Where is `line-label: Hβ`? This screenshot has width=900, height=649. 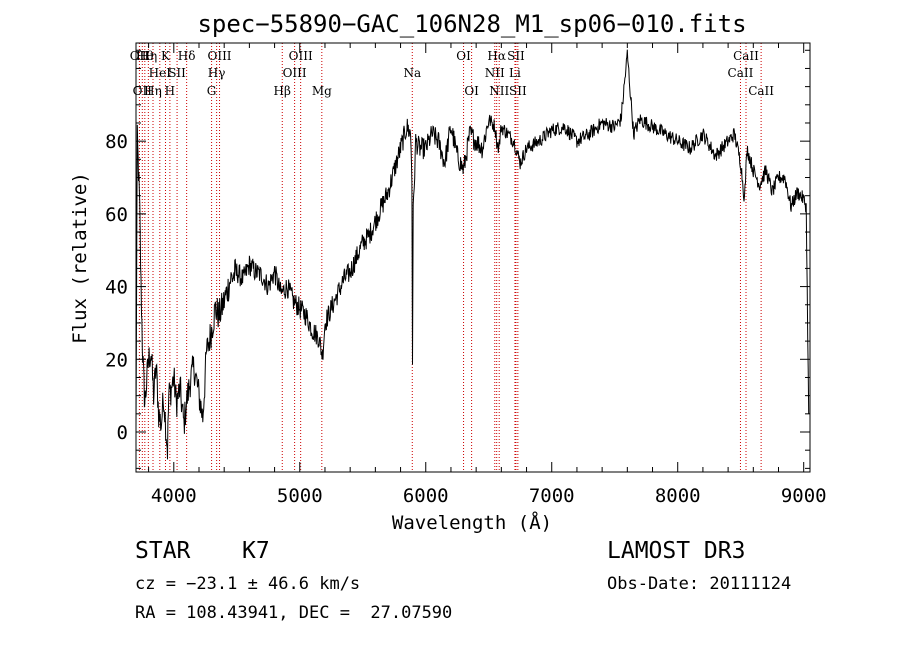 line-label: Hβ is located at coordinates (282, 91).